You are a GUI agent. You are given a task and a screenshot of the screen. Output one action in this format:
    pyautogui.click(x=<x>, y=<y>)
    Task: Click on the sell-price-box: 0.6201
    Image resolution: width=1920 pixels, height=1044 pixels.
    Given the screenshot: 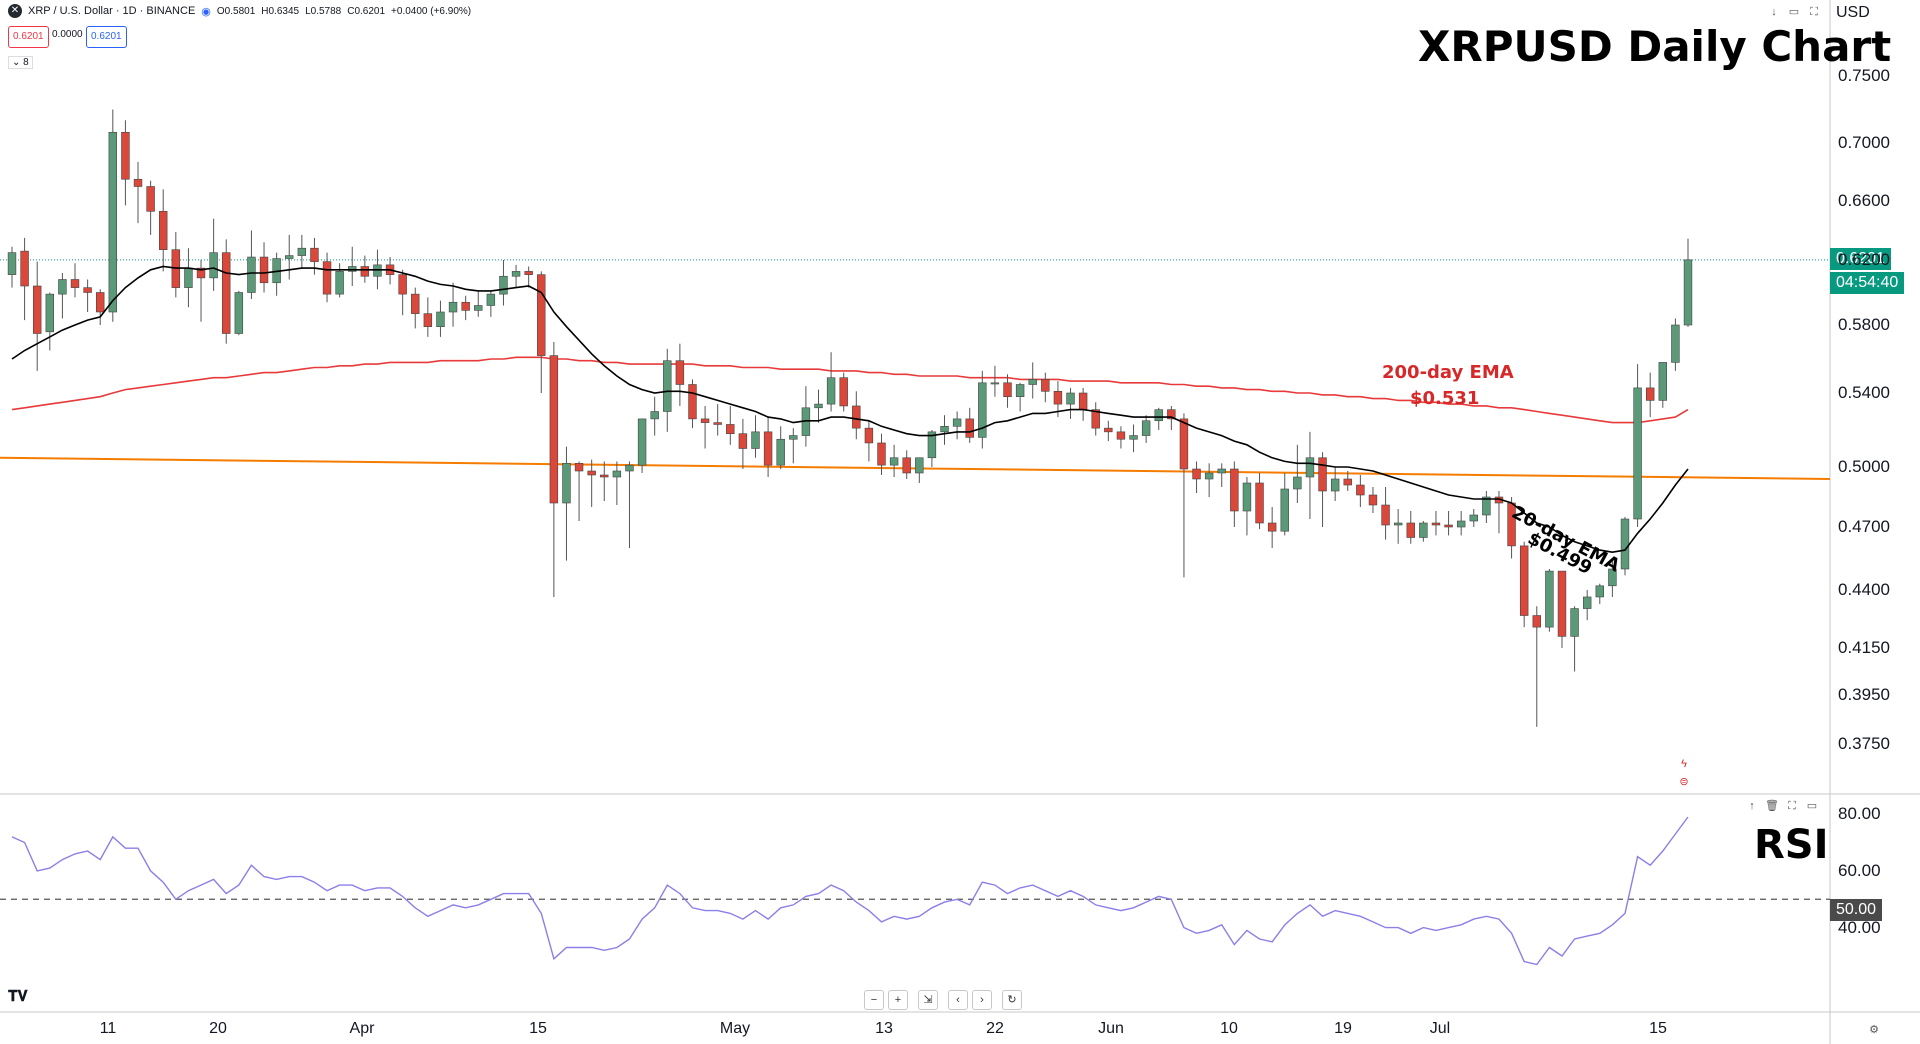 What is the action you would take?
    pyautogui.click(x=28, y=37)
    